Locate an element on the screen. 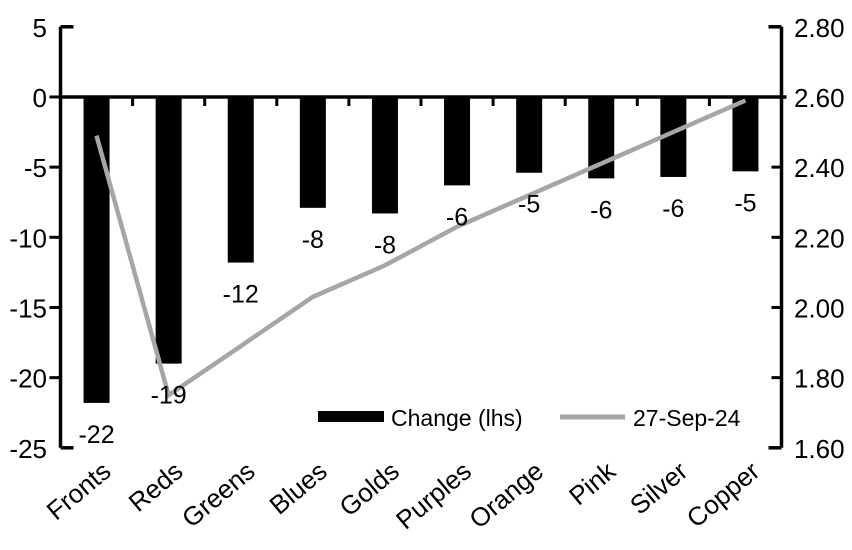 The height and width of the screenshot is (550, 852). right-axis-label: 1.60 is located at coordinates (819, 449).